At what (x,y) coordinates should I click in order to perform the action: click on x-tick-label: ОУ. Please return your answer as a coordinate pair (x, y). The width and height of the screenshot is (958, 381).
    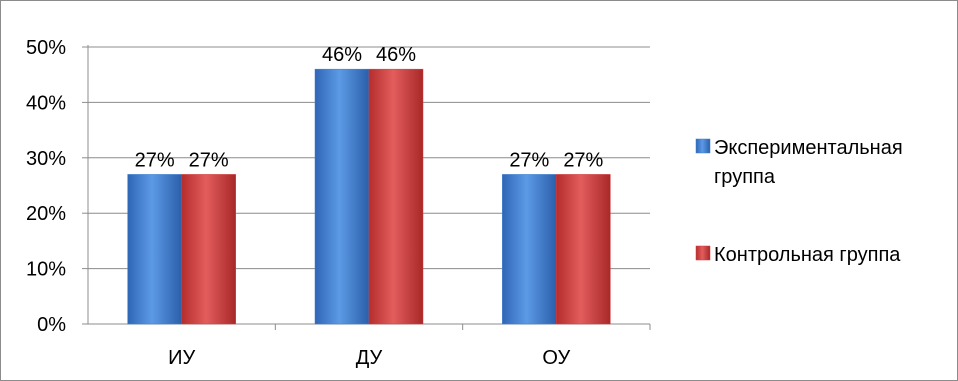
    Looking at the image, I should click on (556, 358).